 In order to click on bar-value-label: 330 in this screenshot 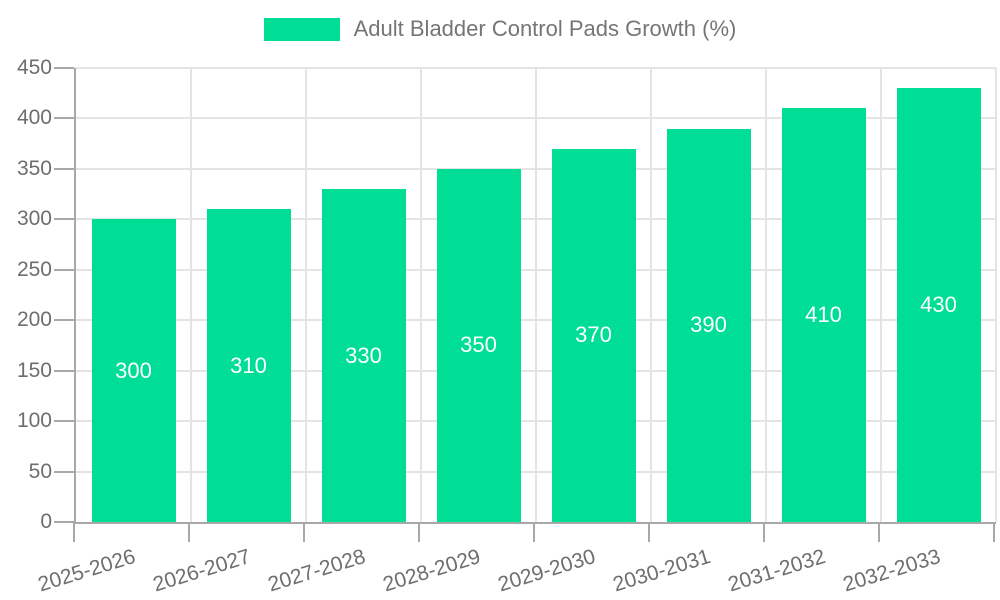, I will do `click(363, 355)`.